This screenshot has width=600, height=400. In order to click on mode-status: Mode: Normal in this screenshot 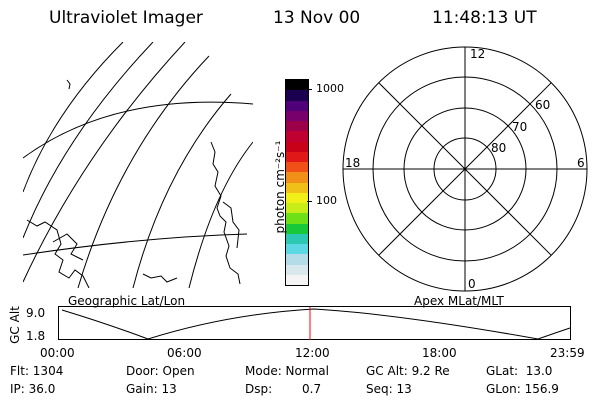, I will do `click(287, 371)`.